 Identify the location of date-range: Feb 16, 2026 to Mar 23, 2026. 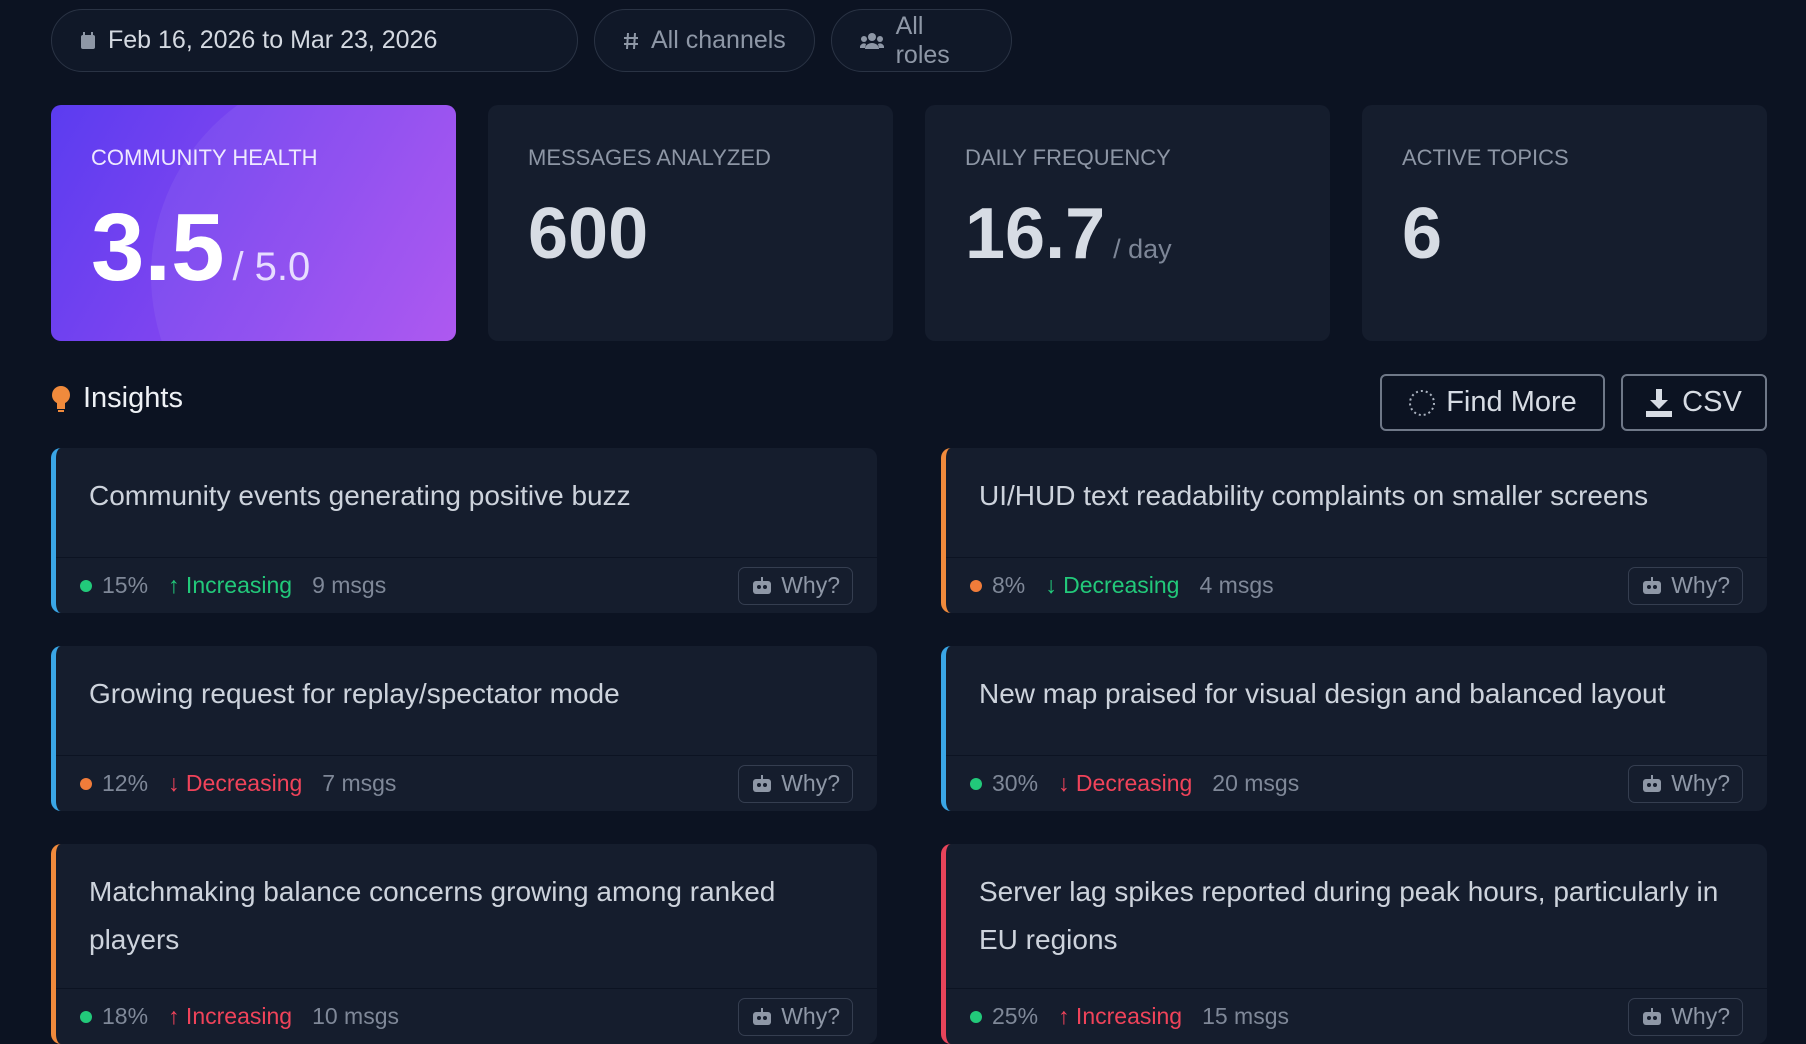
(273, 40).